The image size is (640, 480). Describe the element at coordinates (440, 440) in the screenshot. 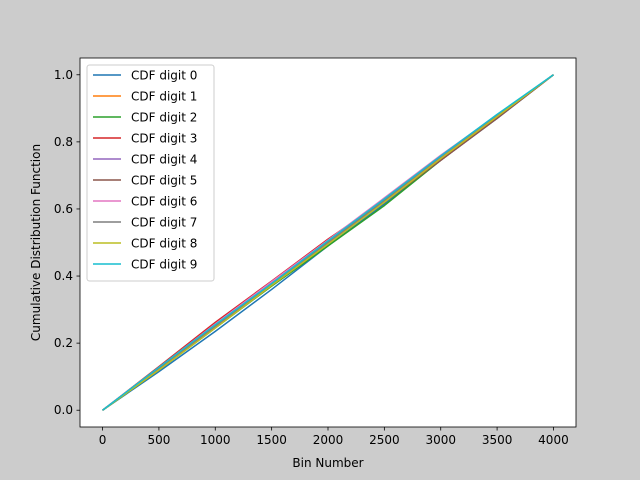

I see `x-tick-label: 3000` at that location.